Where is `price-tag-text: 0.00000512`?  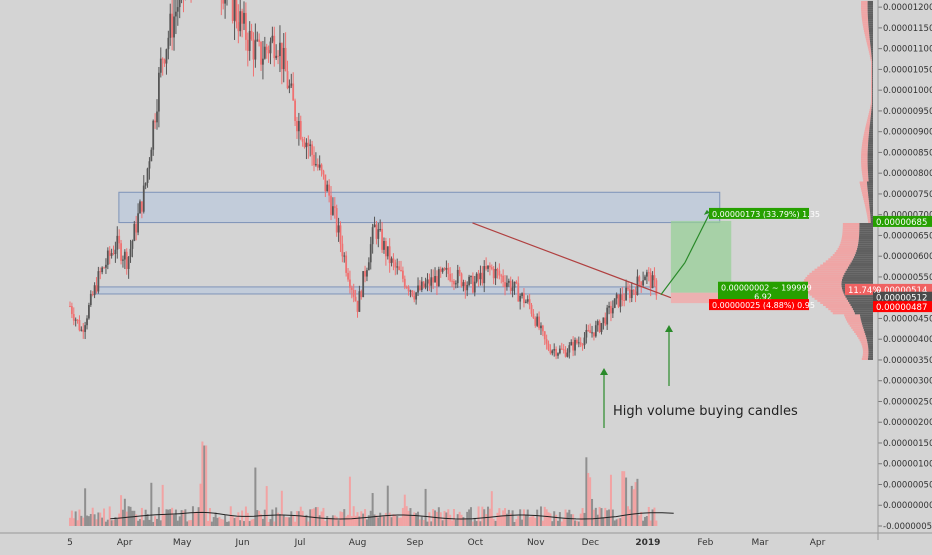
price-tag-text: 0.00000512 is located at coordinates (901, 299).